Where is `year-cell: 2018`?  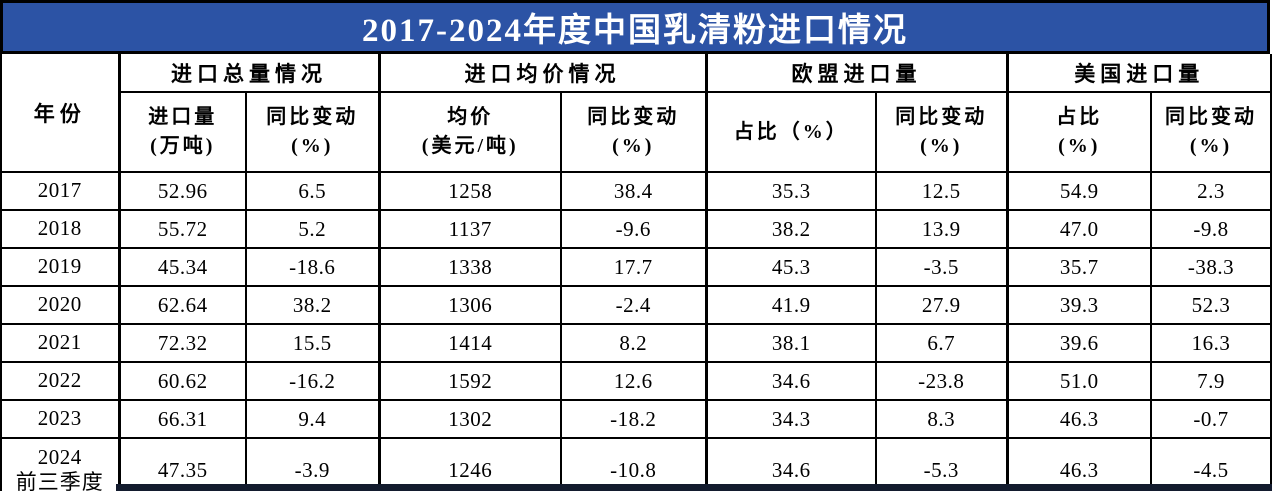
year-cell: 2018 is located at coordinates (60, 229).